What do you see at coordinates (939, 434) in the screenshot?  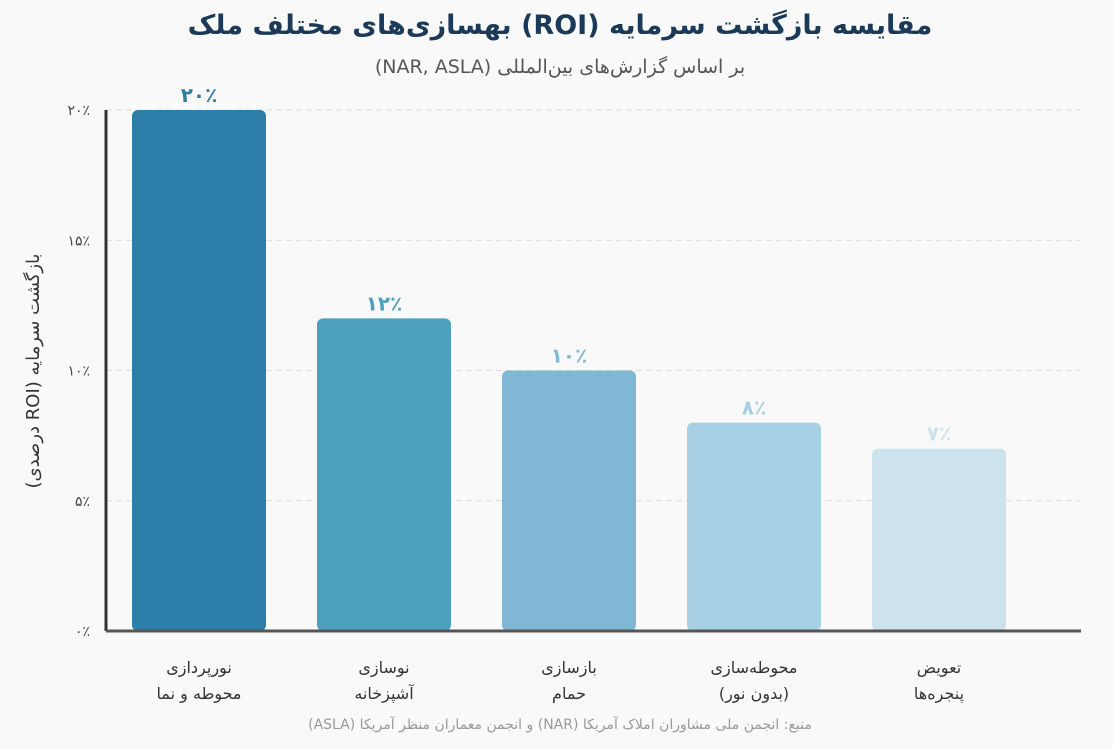 I see `value-label: ۷٪` at bounding box center [939, 434].